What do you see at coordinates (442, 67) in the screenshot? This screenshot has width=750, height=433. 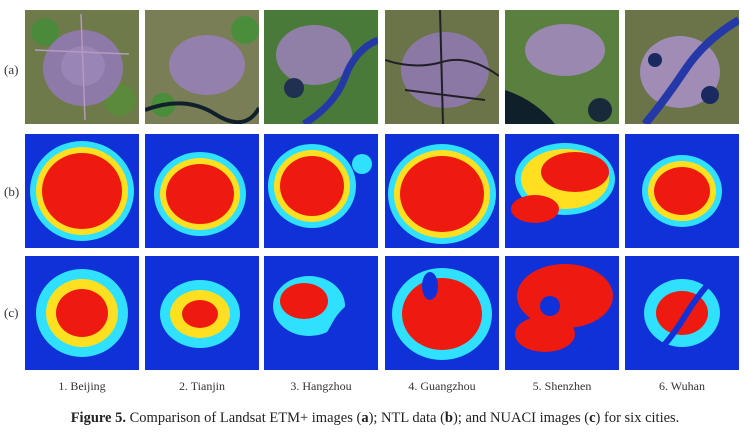 I see `landsat-image-guangzhou` at bounding box center [442, 67].